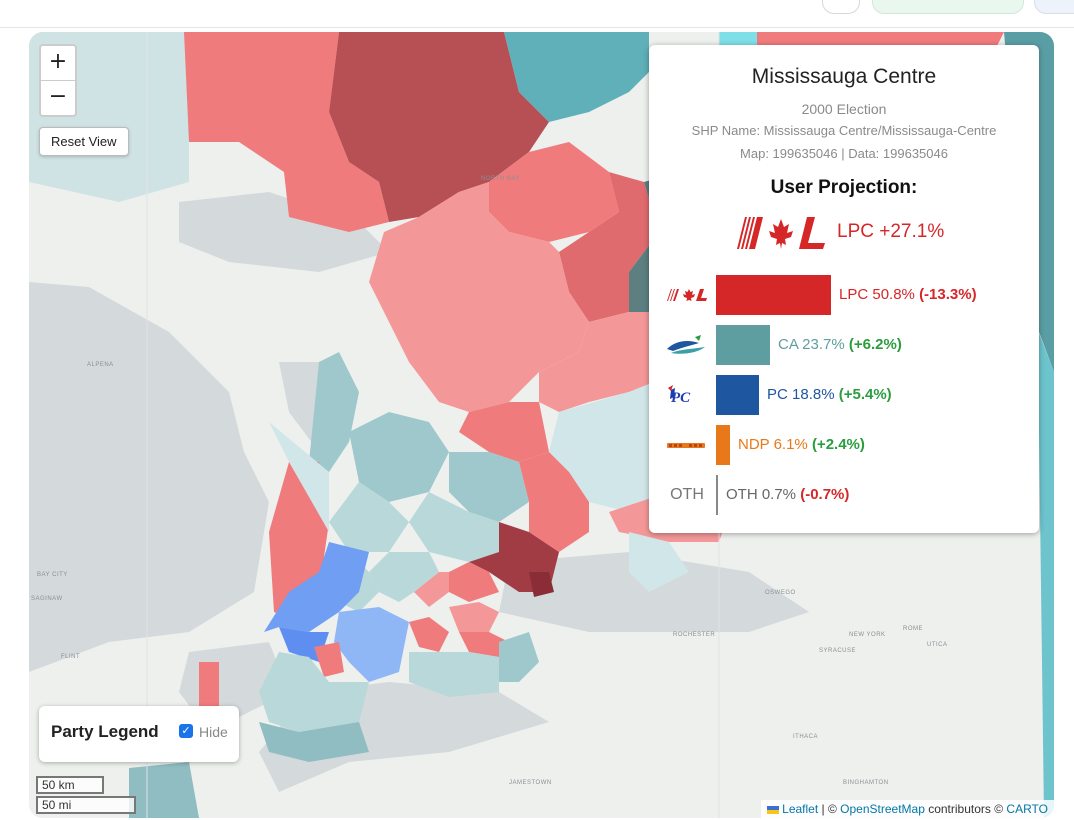 The height and width of the screenshot is (820, 1074). I want to click on party-label-ndp: NDP 6.1% (+2.4%), so click(801, 444).